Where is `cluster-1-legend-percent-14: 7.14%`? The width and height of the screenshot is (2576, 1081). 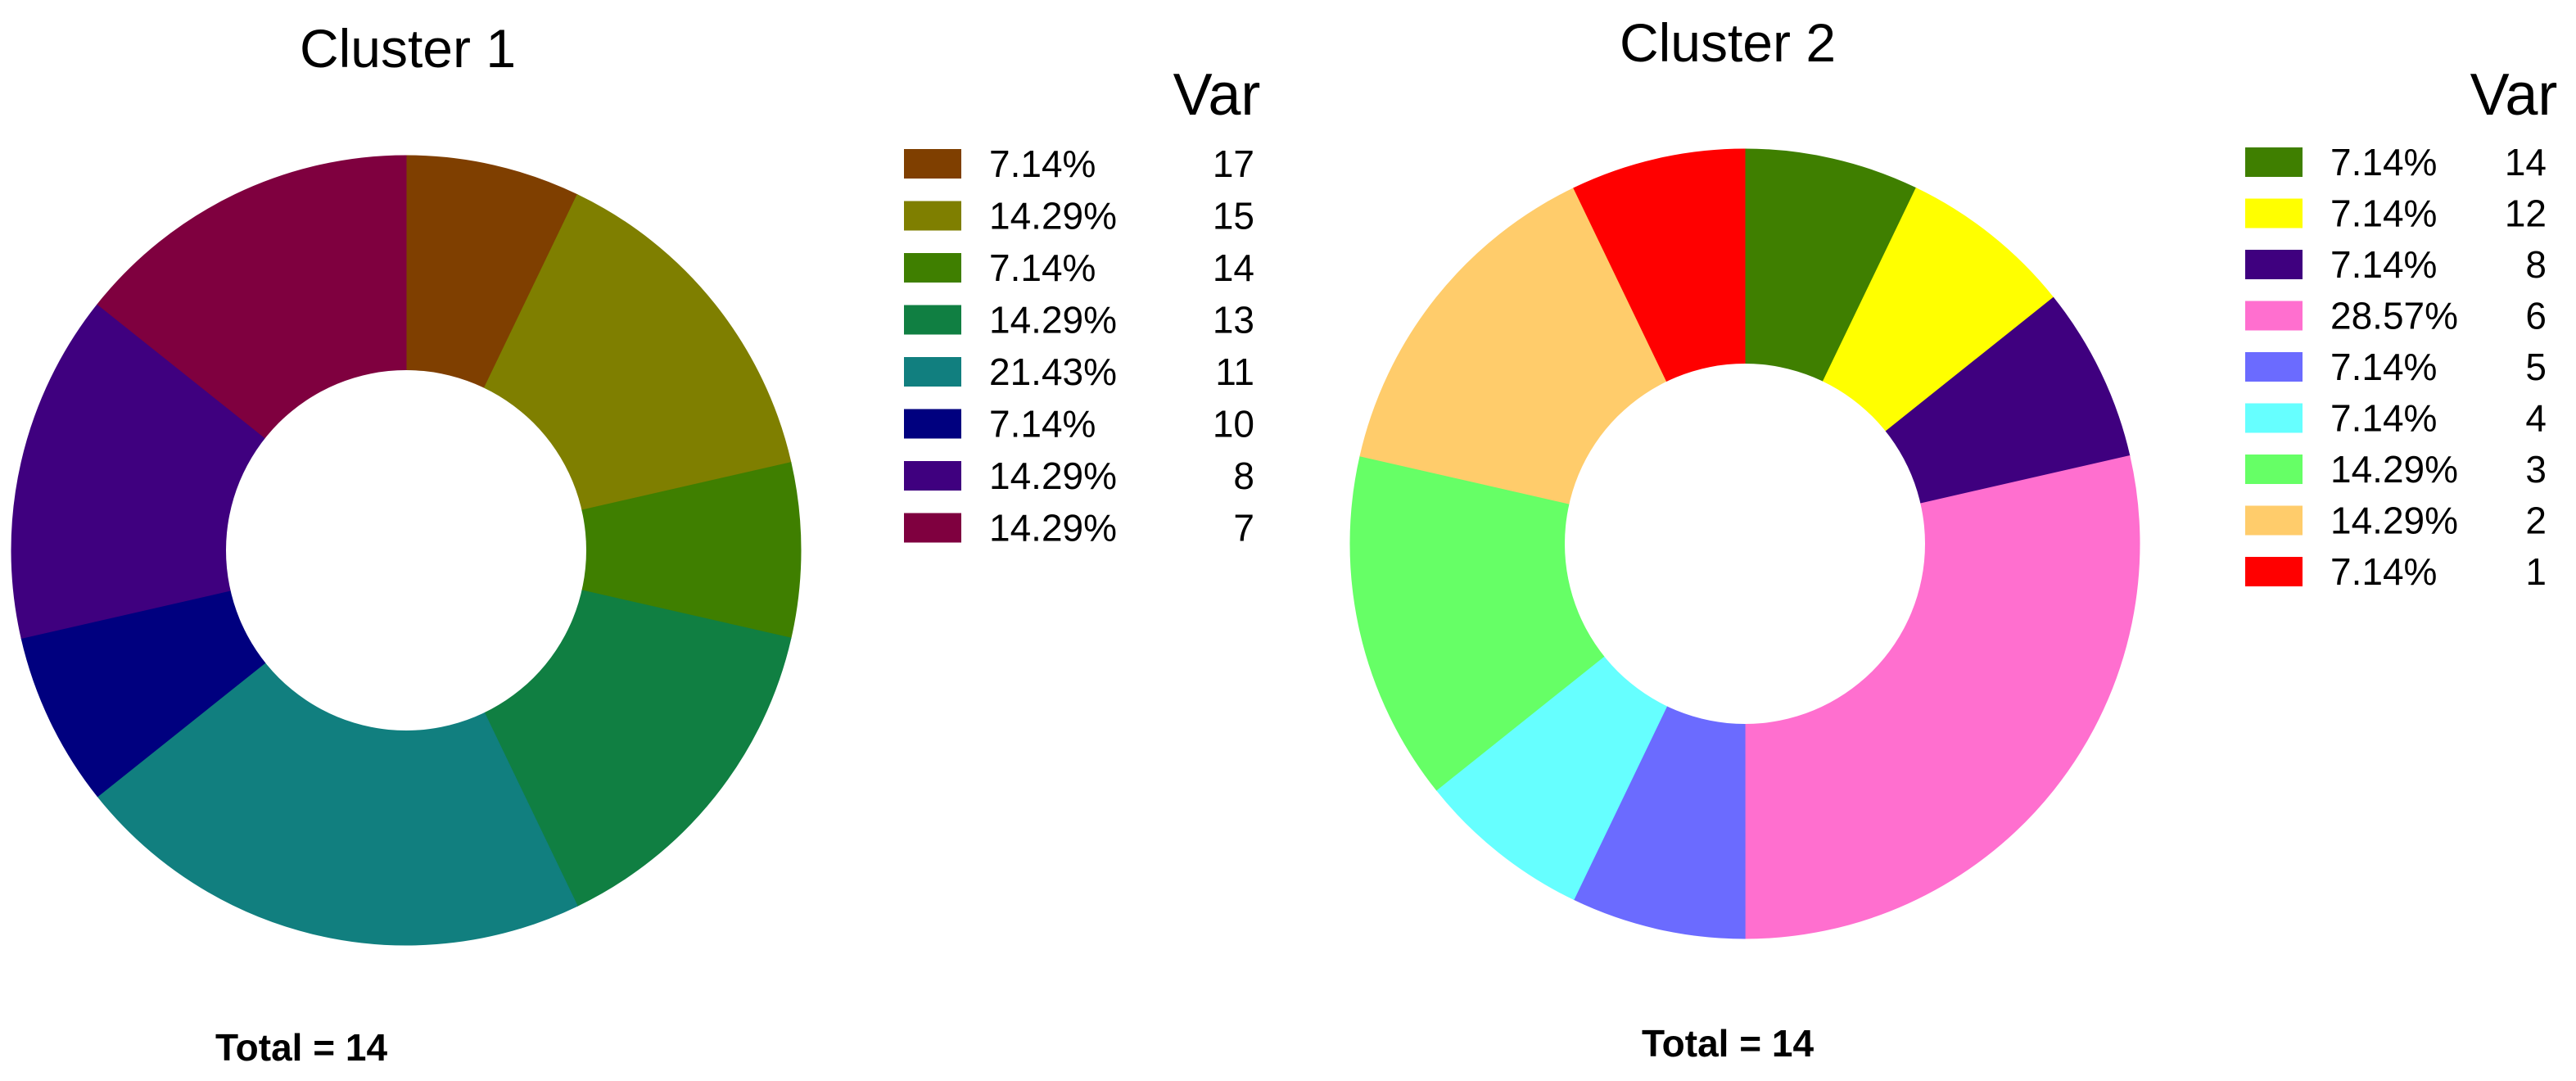
cluster-1-legend-percent-14: 7.14% is located at coordinates (1042, 268).